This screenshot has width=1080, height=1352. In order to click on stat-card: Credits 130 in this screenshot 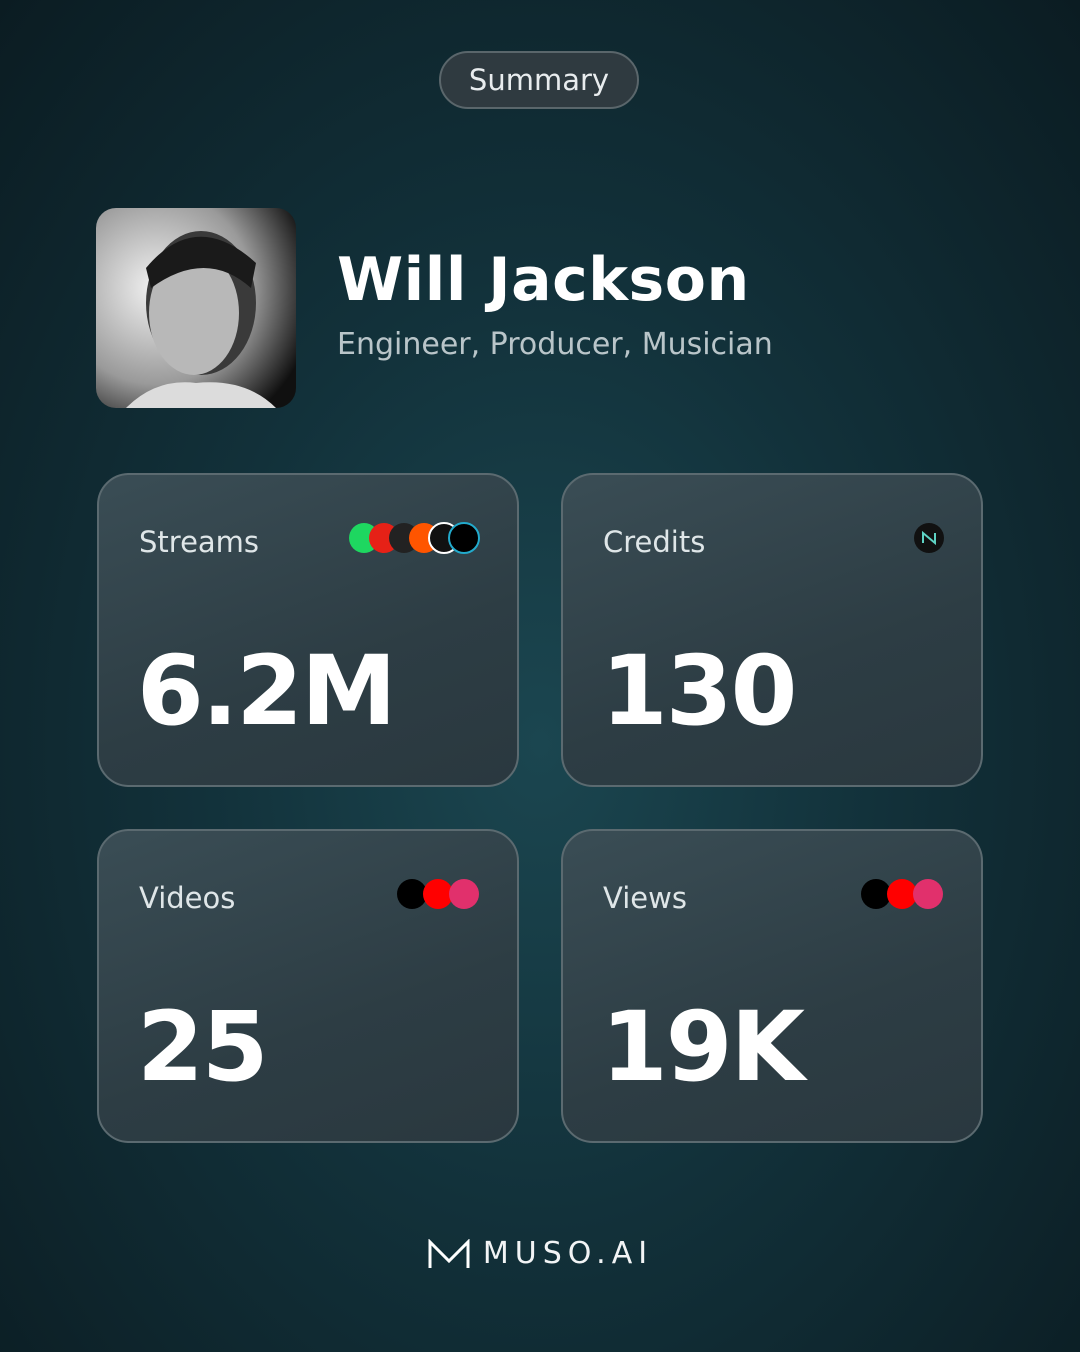, I will do `click(772, 630)`.